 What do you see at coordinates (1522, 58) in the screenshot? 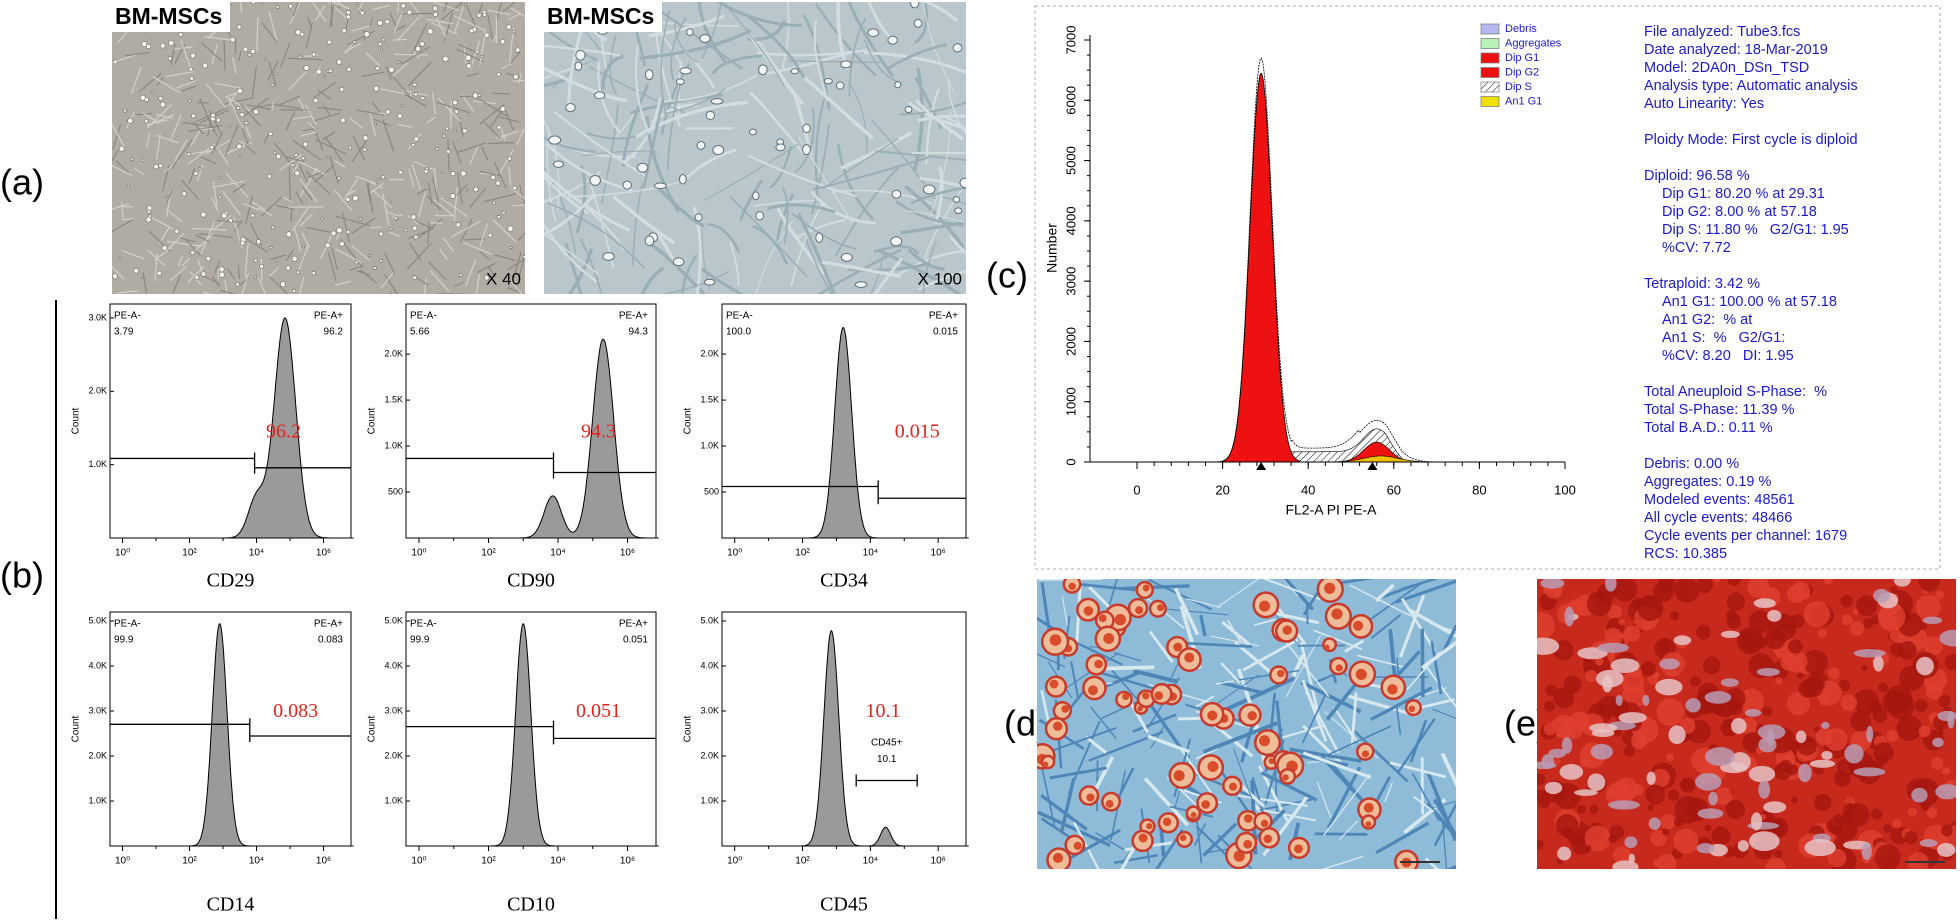
I see `legend-label: Dip G1` at bounding box center [1522, 58].